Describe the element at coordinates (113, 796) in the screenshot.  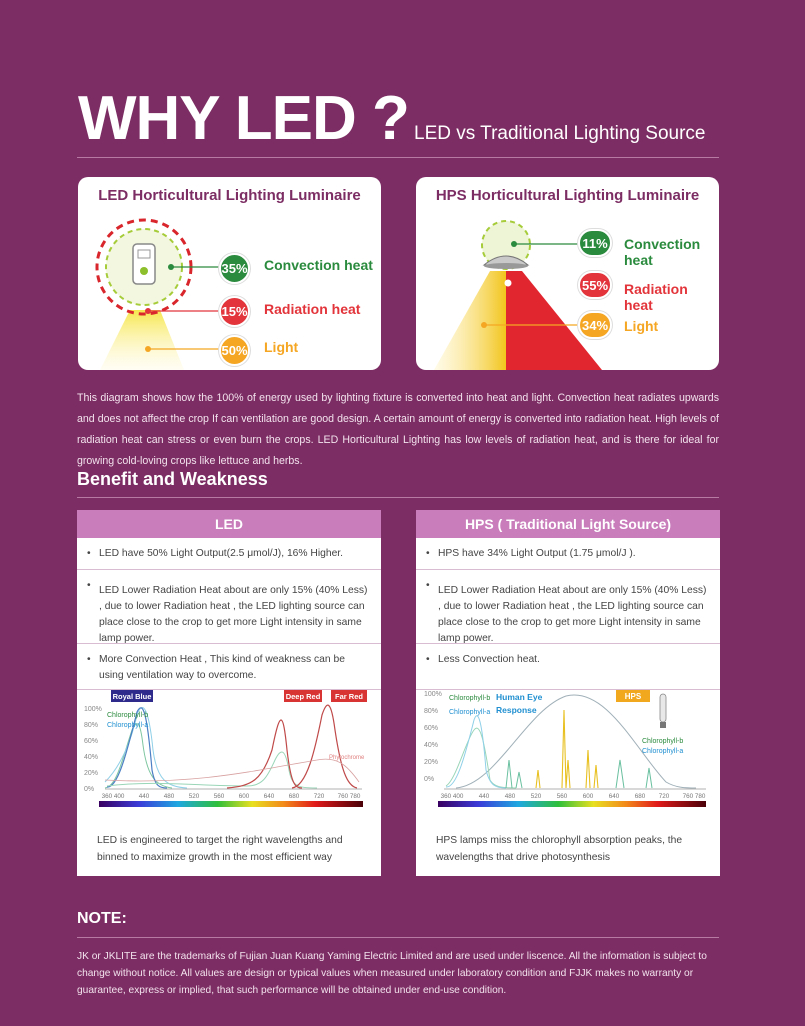
I see `led-xtick-0: 360 400` at that location.